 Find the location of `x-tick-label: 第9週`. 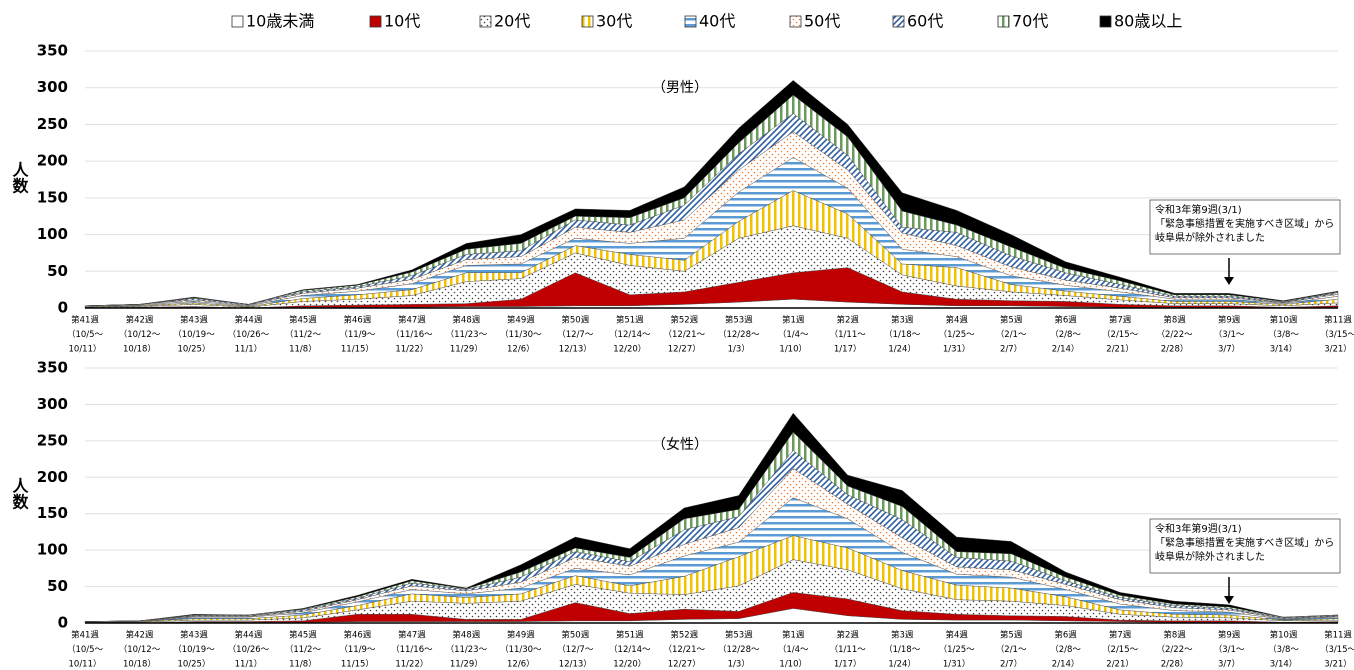

x-tick-label: 第9週 is located at coordinates (1229, 320).